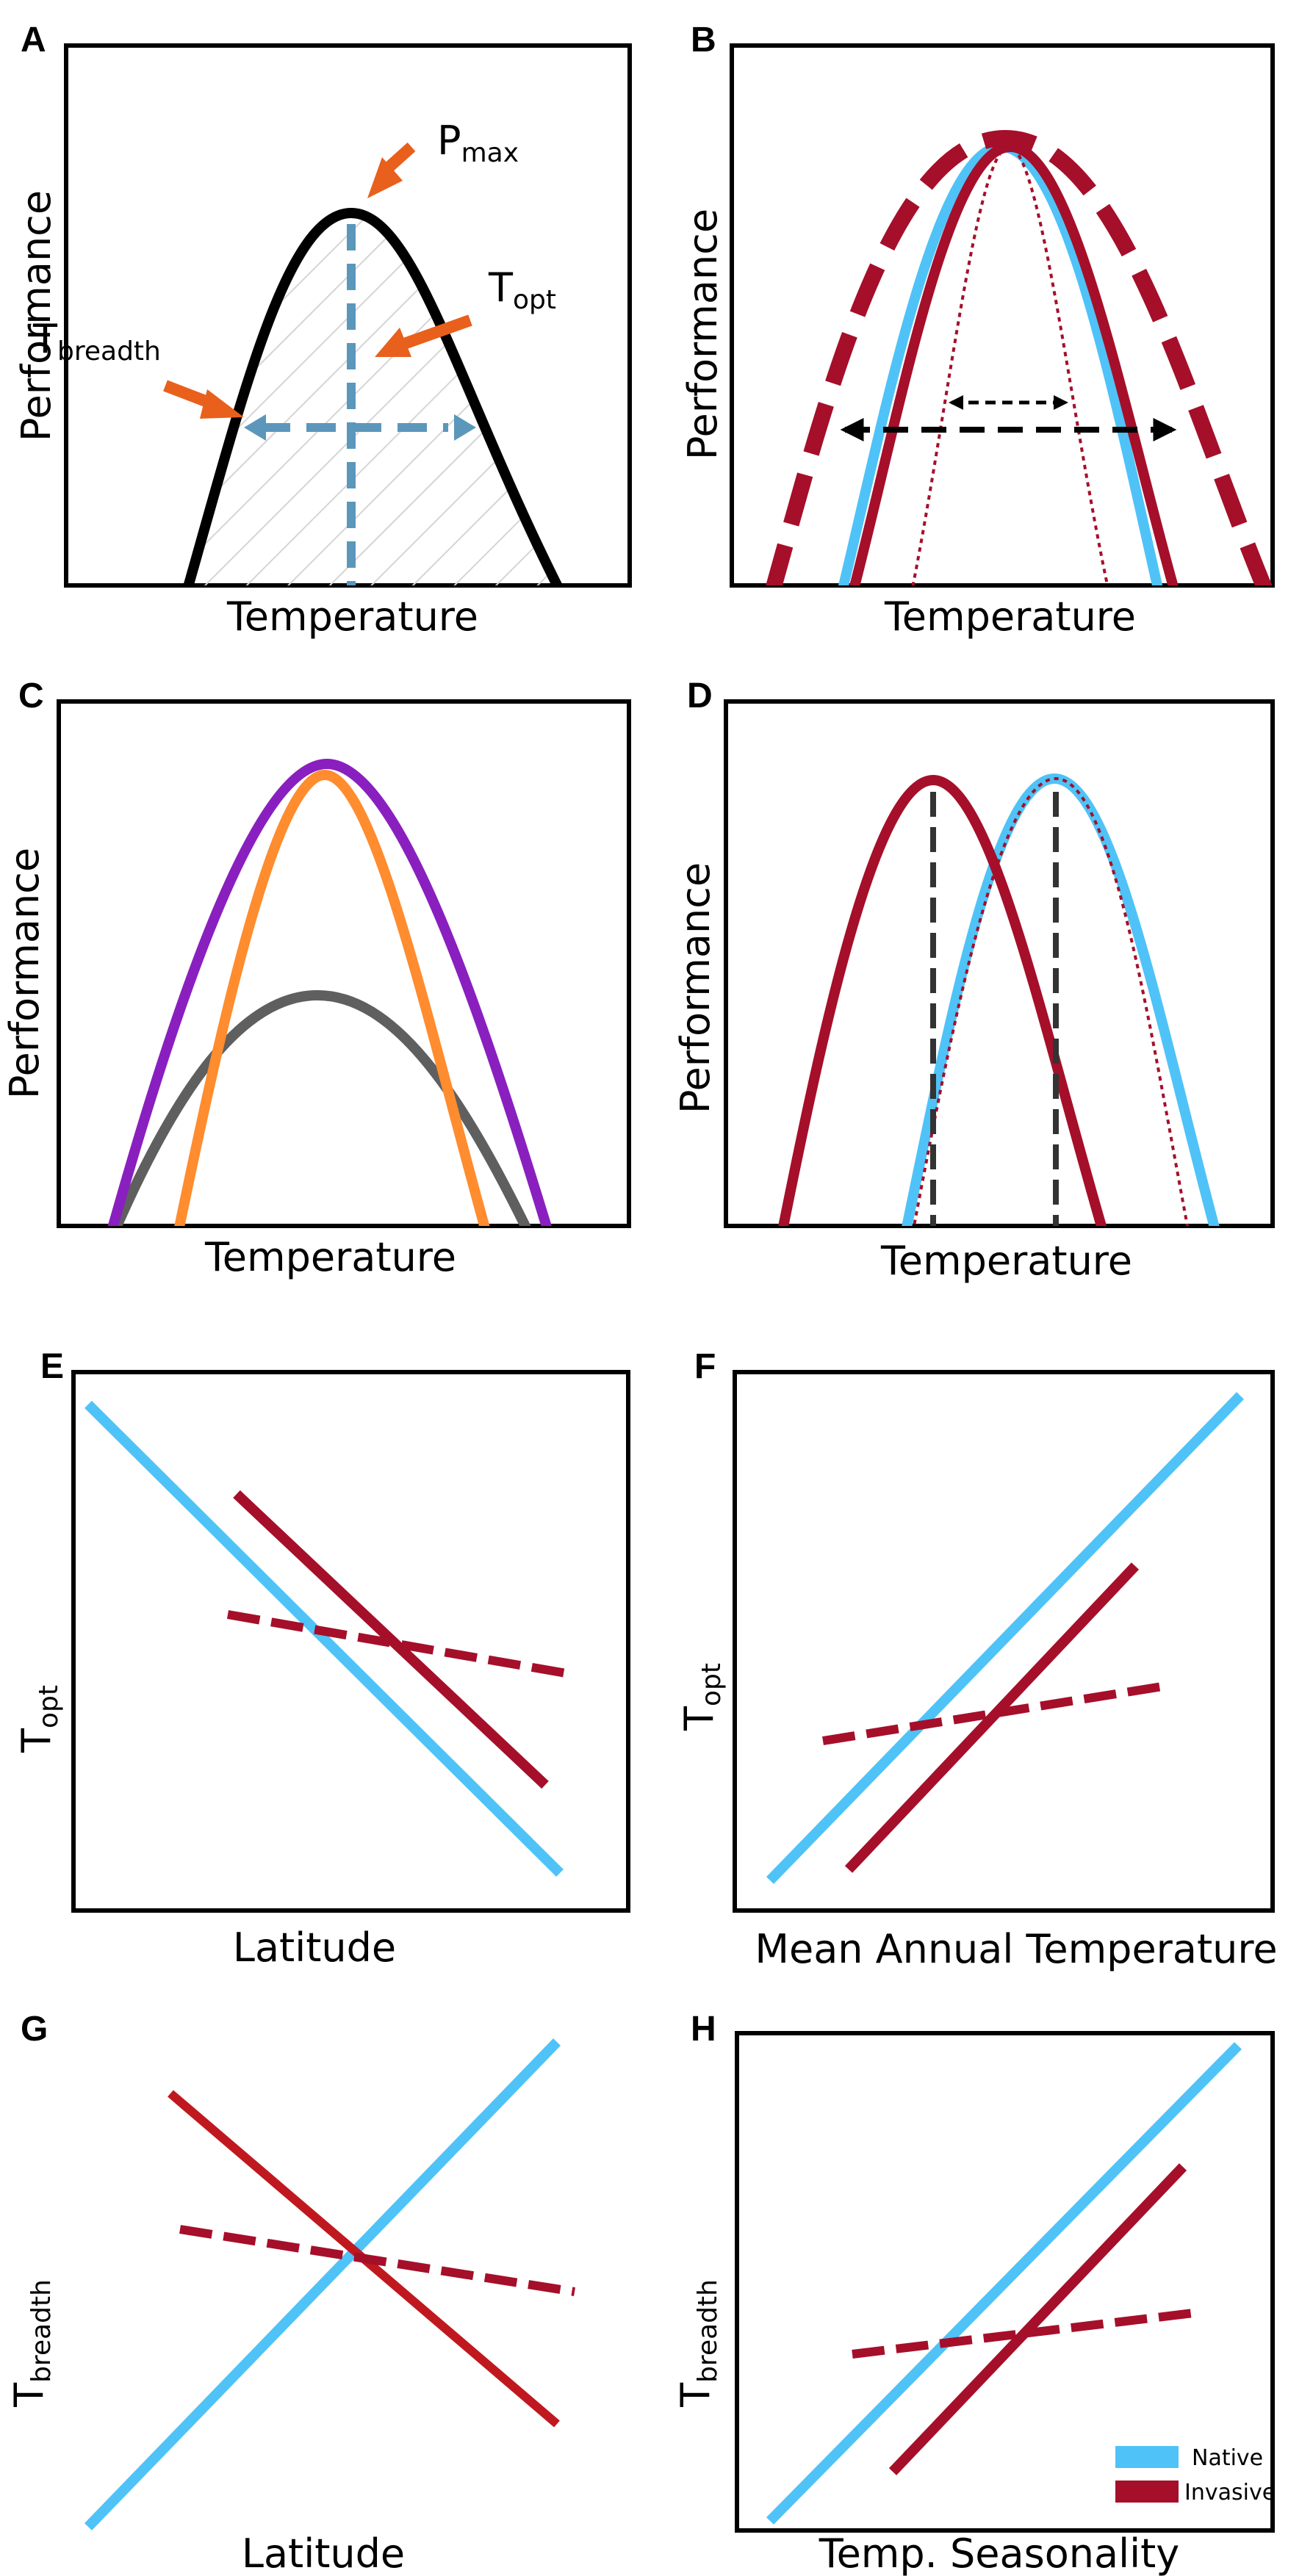 This screenshot has width=1313, height=2576. I want to click on panel-h-invasive-dashed-line, so click(1026, 2333).